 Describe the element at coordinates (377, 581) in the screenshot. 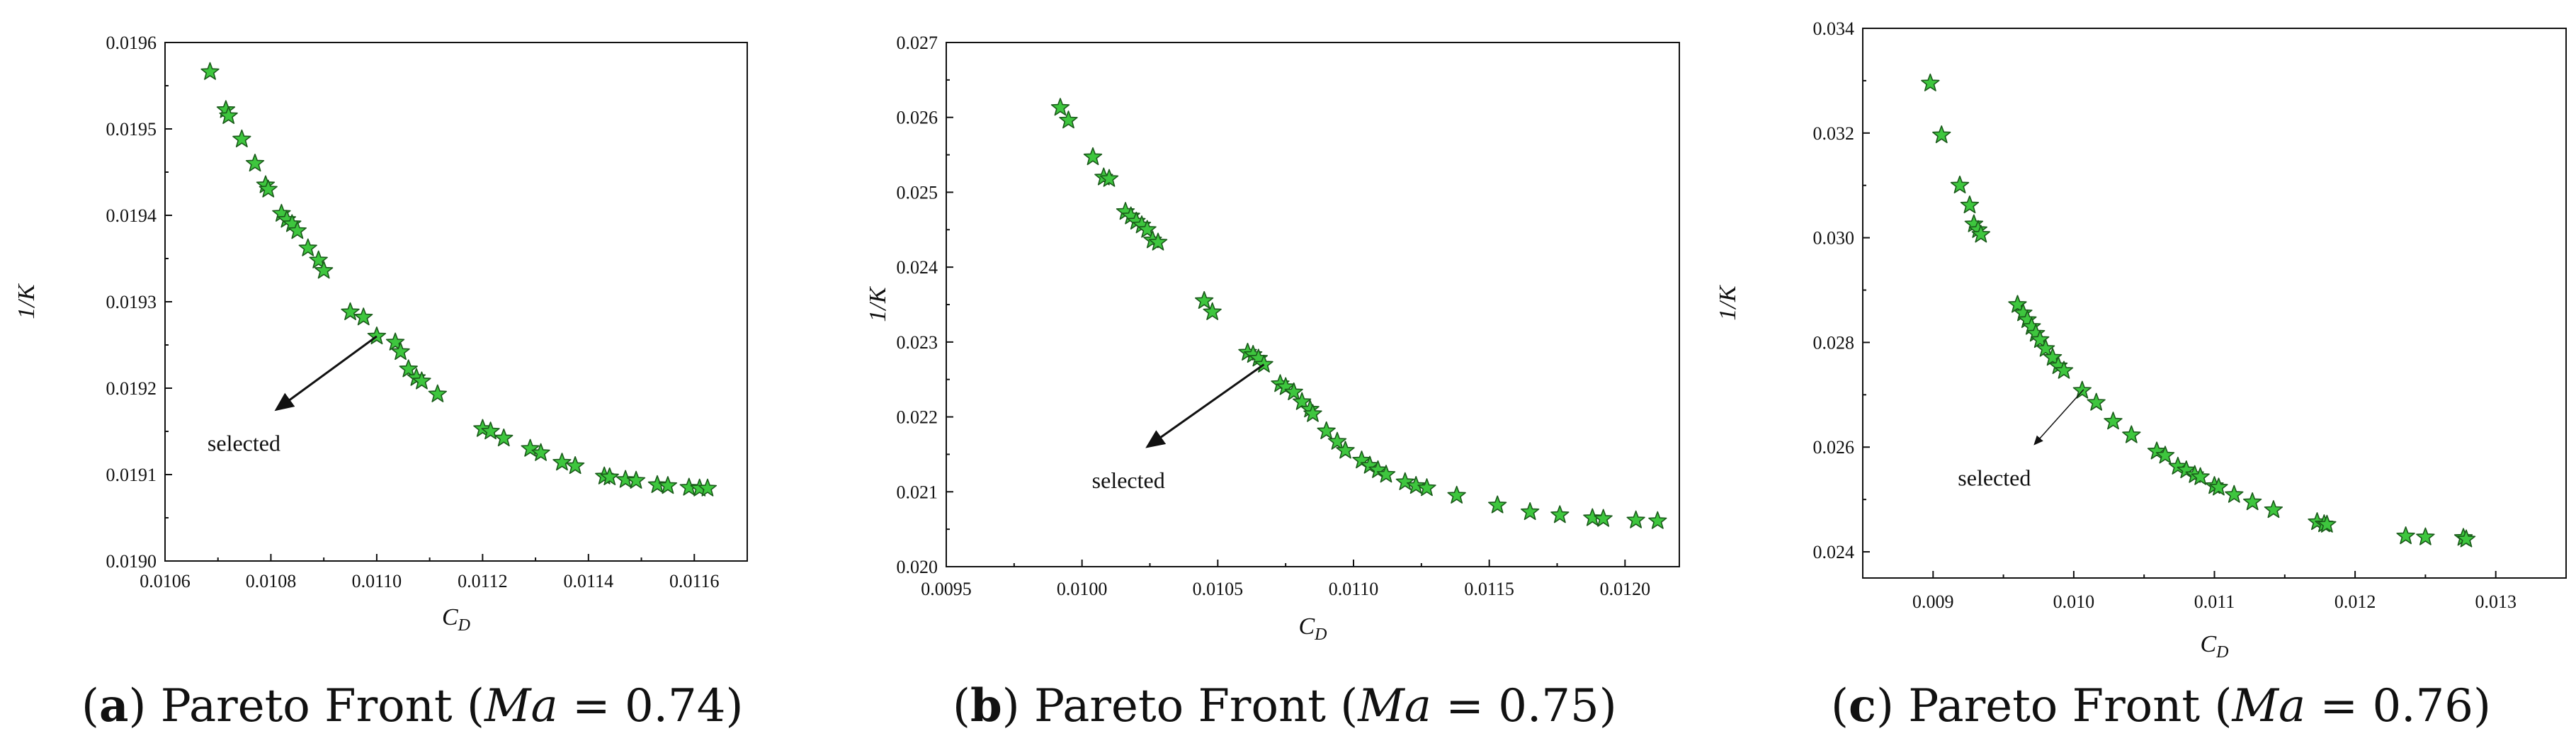

I see `x-tick-label: 0.0110` at that location.